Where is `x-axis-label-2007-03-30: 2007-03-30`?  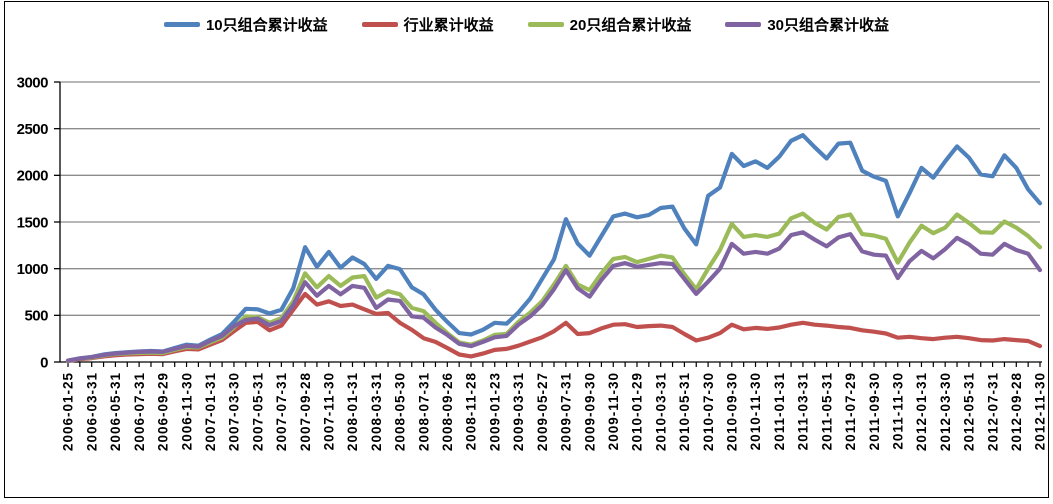
x-axis-label-2007-03-30: 2007-03-30 is located at coordinates (234, 411).